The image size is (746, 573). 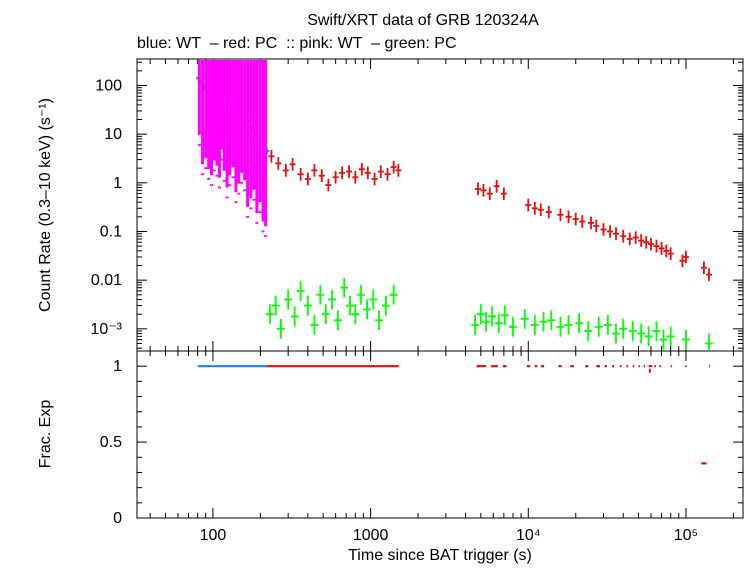 What do you see at coordinates (108, 85) in the screenshot?
I see `y-tick-label: 100` at bounding box center [108, 85].